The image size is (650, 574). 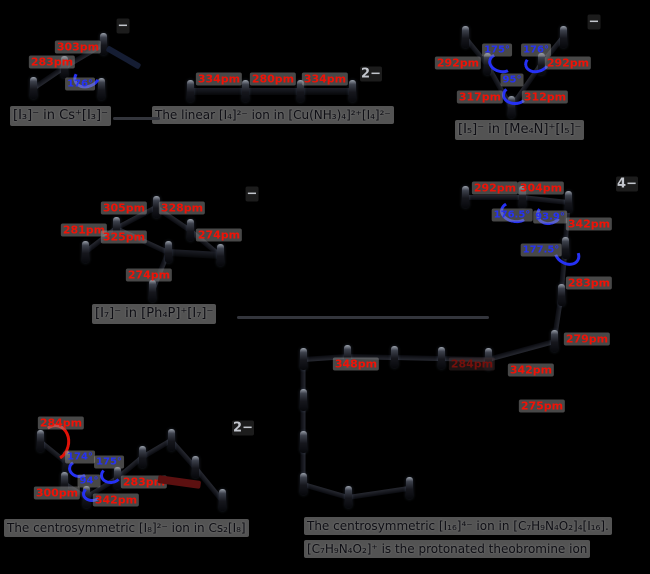 I want to click on bond-length-label: 325pm, so click(x=124, y=237).